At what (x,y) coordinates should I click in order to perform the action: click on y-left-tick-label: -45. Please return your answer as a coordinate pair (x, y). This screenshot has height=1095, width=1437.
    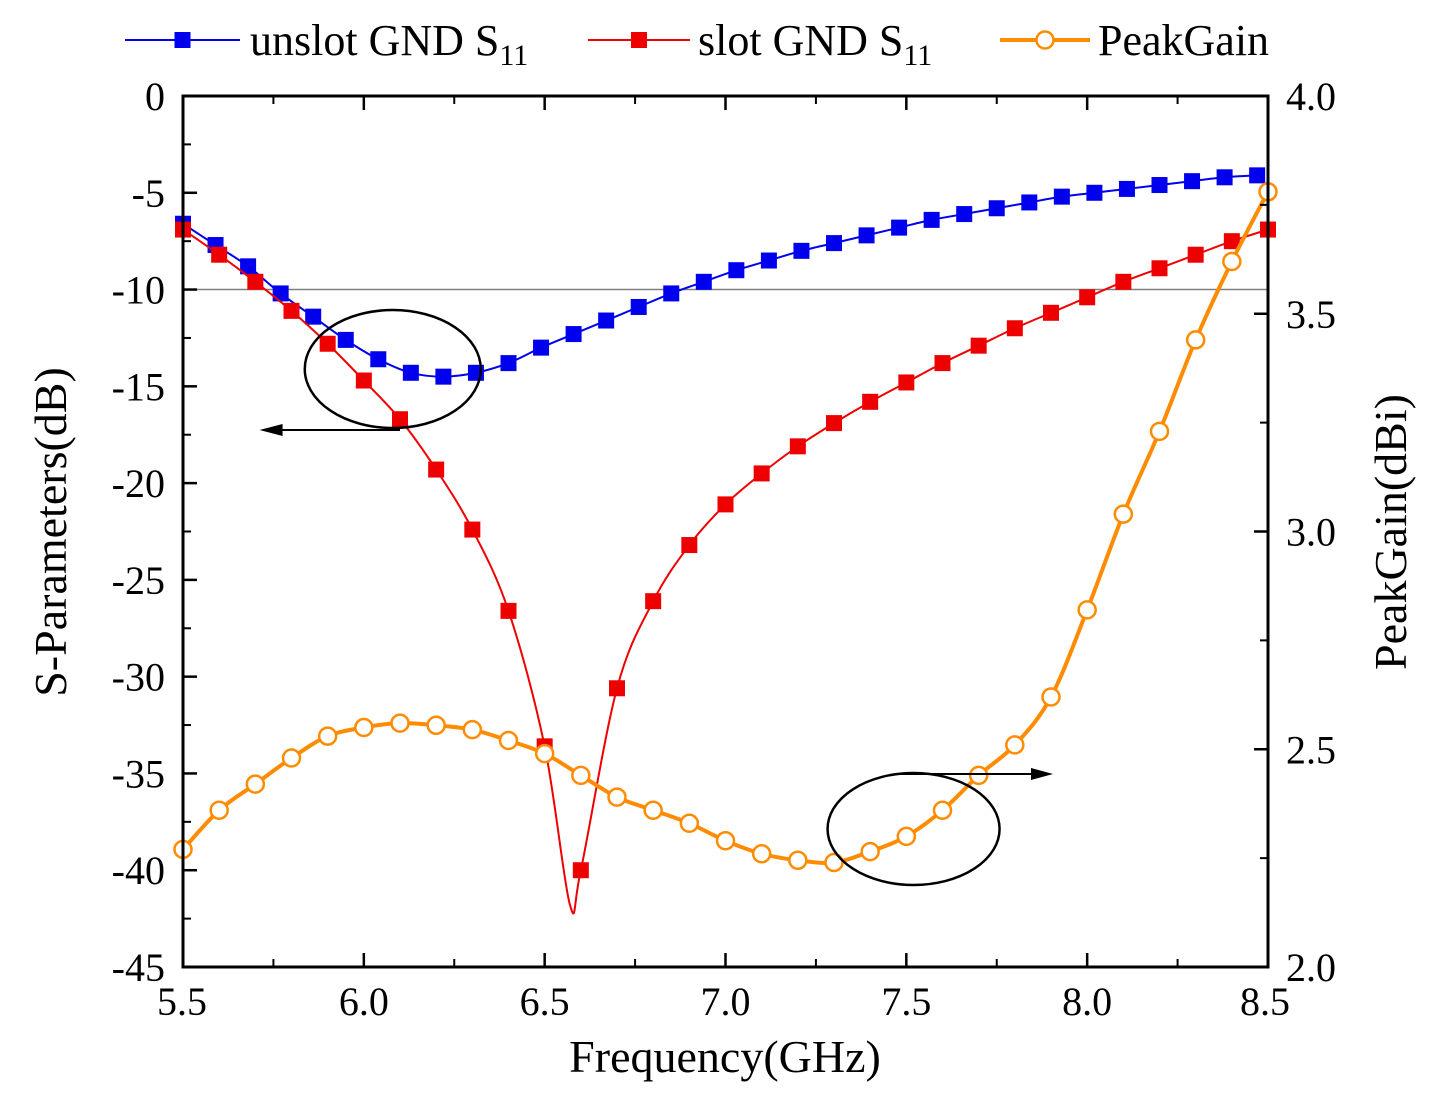
    Looking at the image, I should click on (138, 967).